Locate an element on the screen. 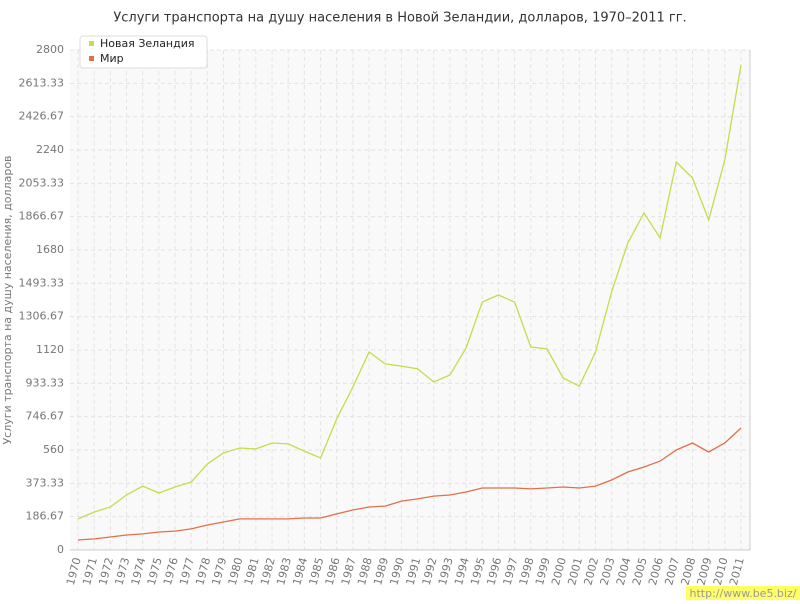  y-tick-label: 2800 is located at coordinates (50, 49).